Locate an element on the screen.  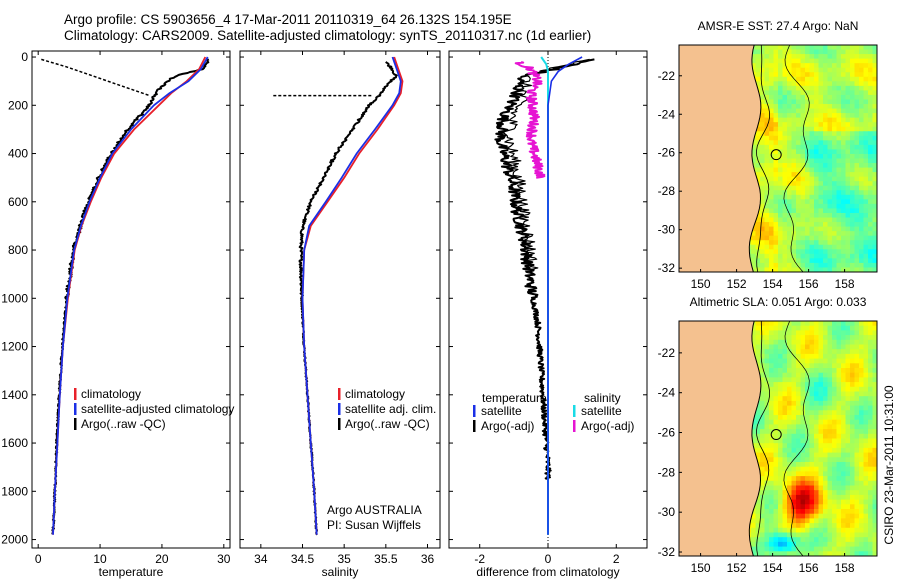
legend-label: Argo(-adj) is located at coordinates (607, 426).